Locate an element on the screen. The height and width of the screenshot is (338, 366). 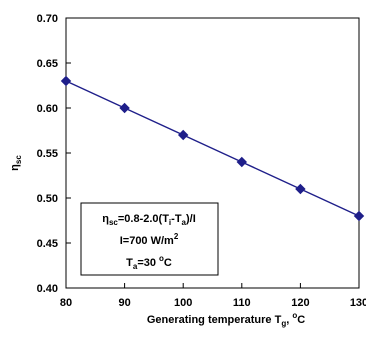
equation-annotation: ηsc=0.8-2.0(Ti-Ta)/I I=700 W/m2 Ta=30 oC is located at coordinates (149, 239).